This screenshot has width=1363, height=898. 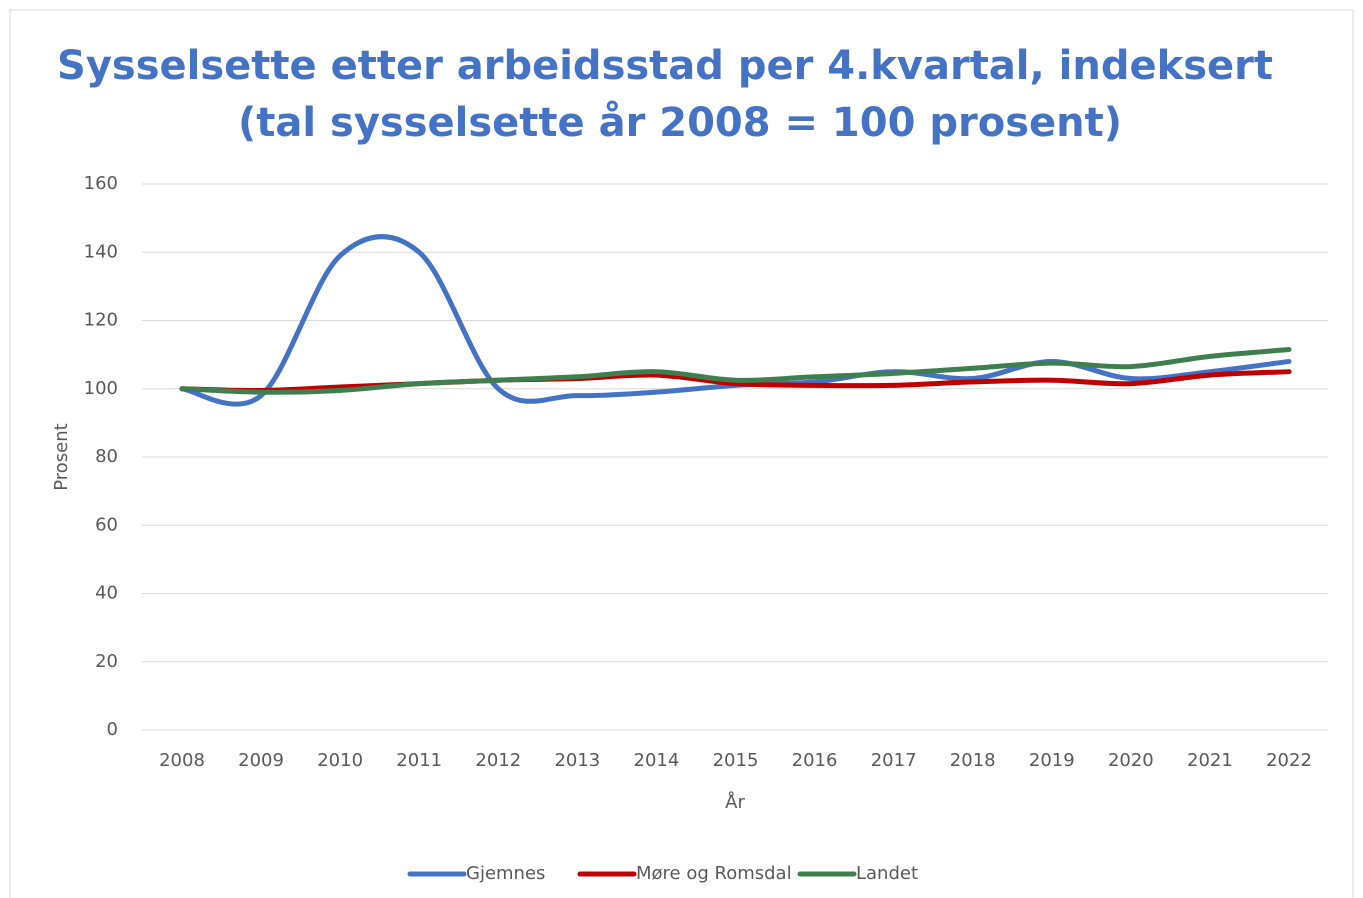 I want to click on legend-label: Gjemnes, so click(x=505, y=873).